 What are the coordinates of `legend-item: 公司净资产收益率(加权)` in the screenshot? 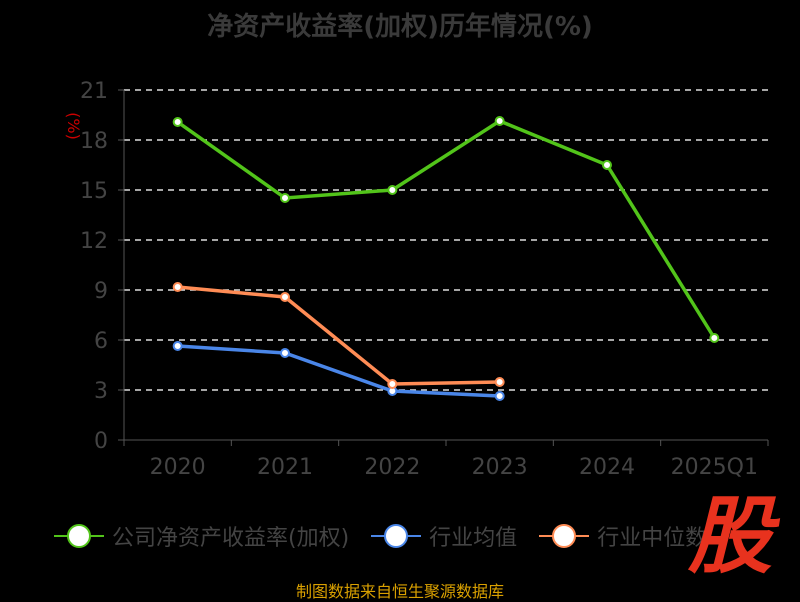 It's located at (201, 536).